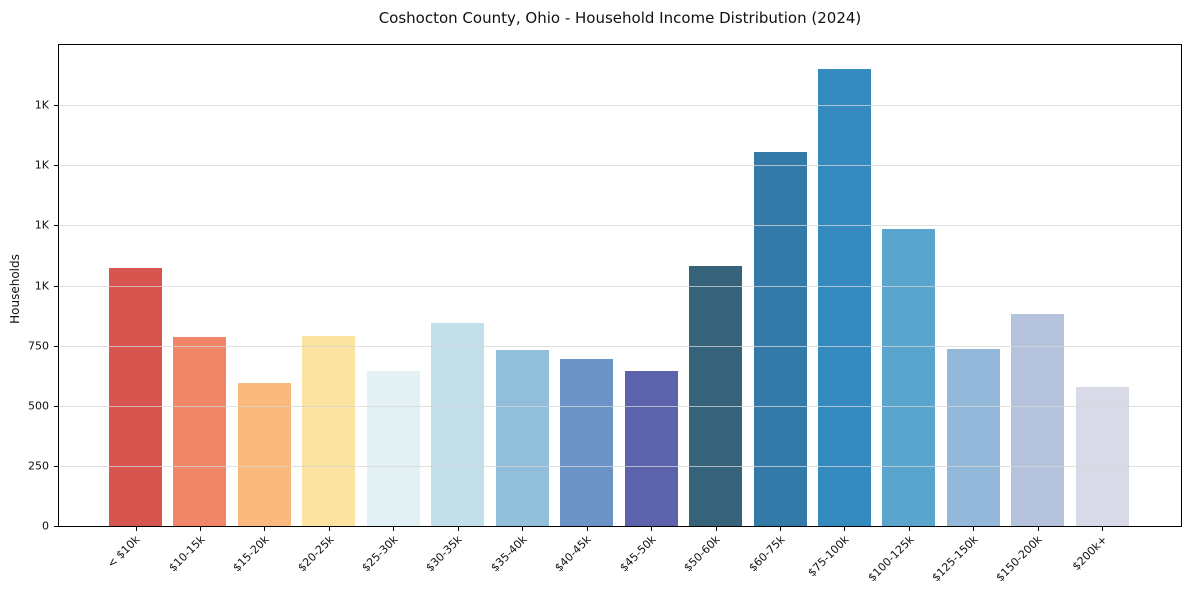 This screenshot has height=590, width=1189. Describe the element at coordinates (955, 559) in the screenshot. I see `x-tick-label-text: $125-150k` at that location.